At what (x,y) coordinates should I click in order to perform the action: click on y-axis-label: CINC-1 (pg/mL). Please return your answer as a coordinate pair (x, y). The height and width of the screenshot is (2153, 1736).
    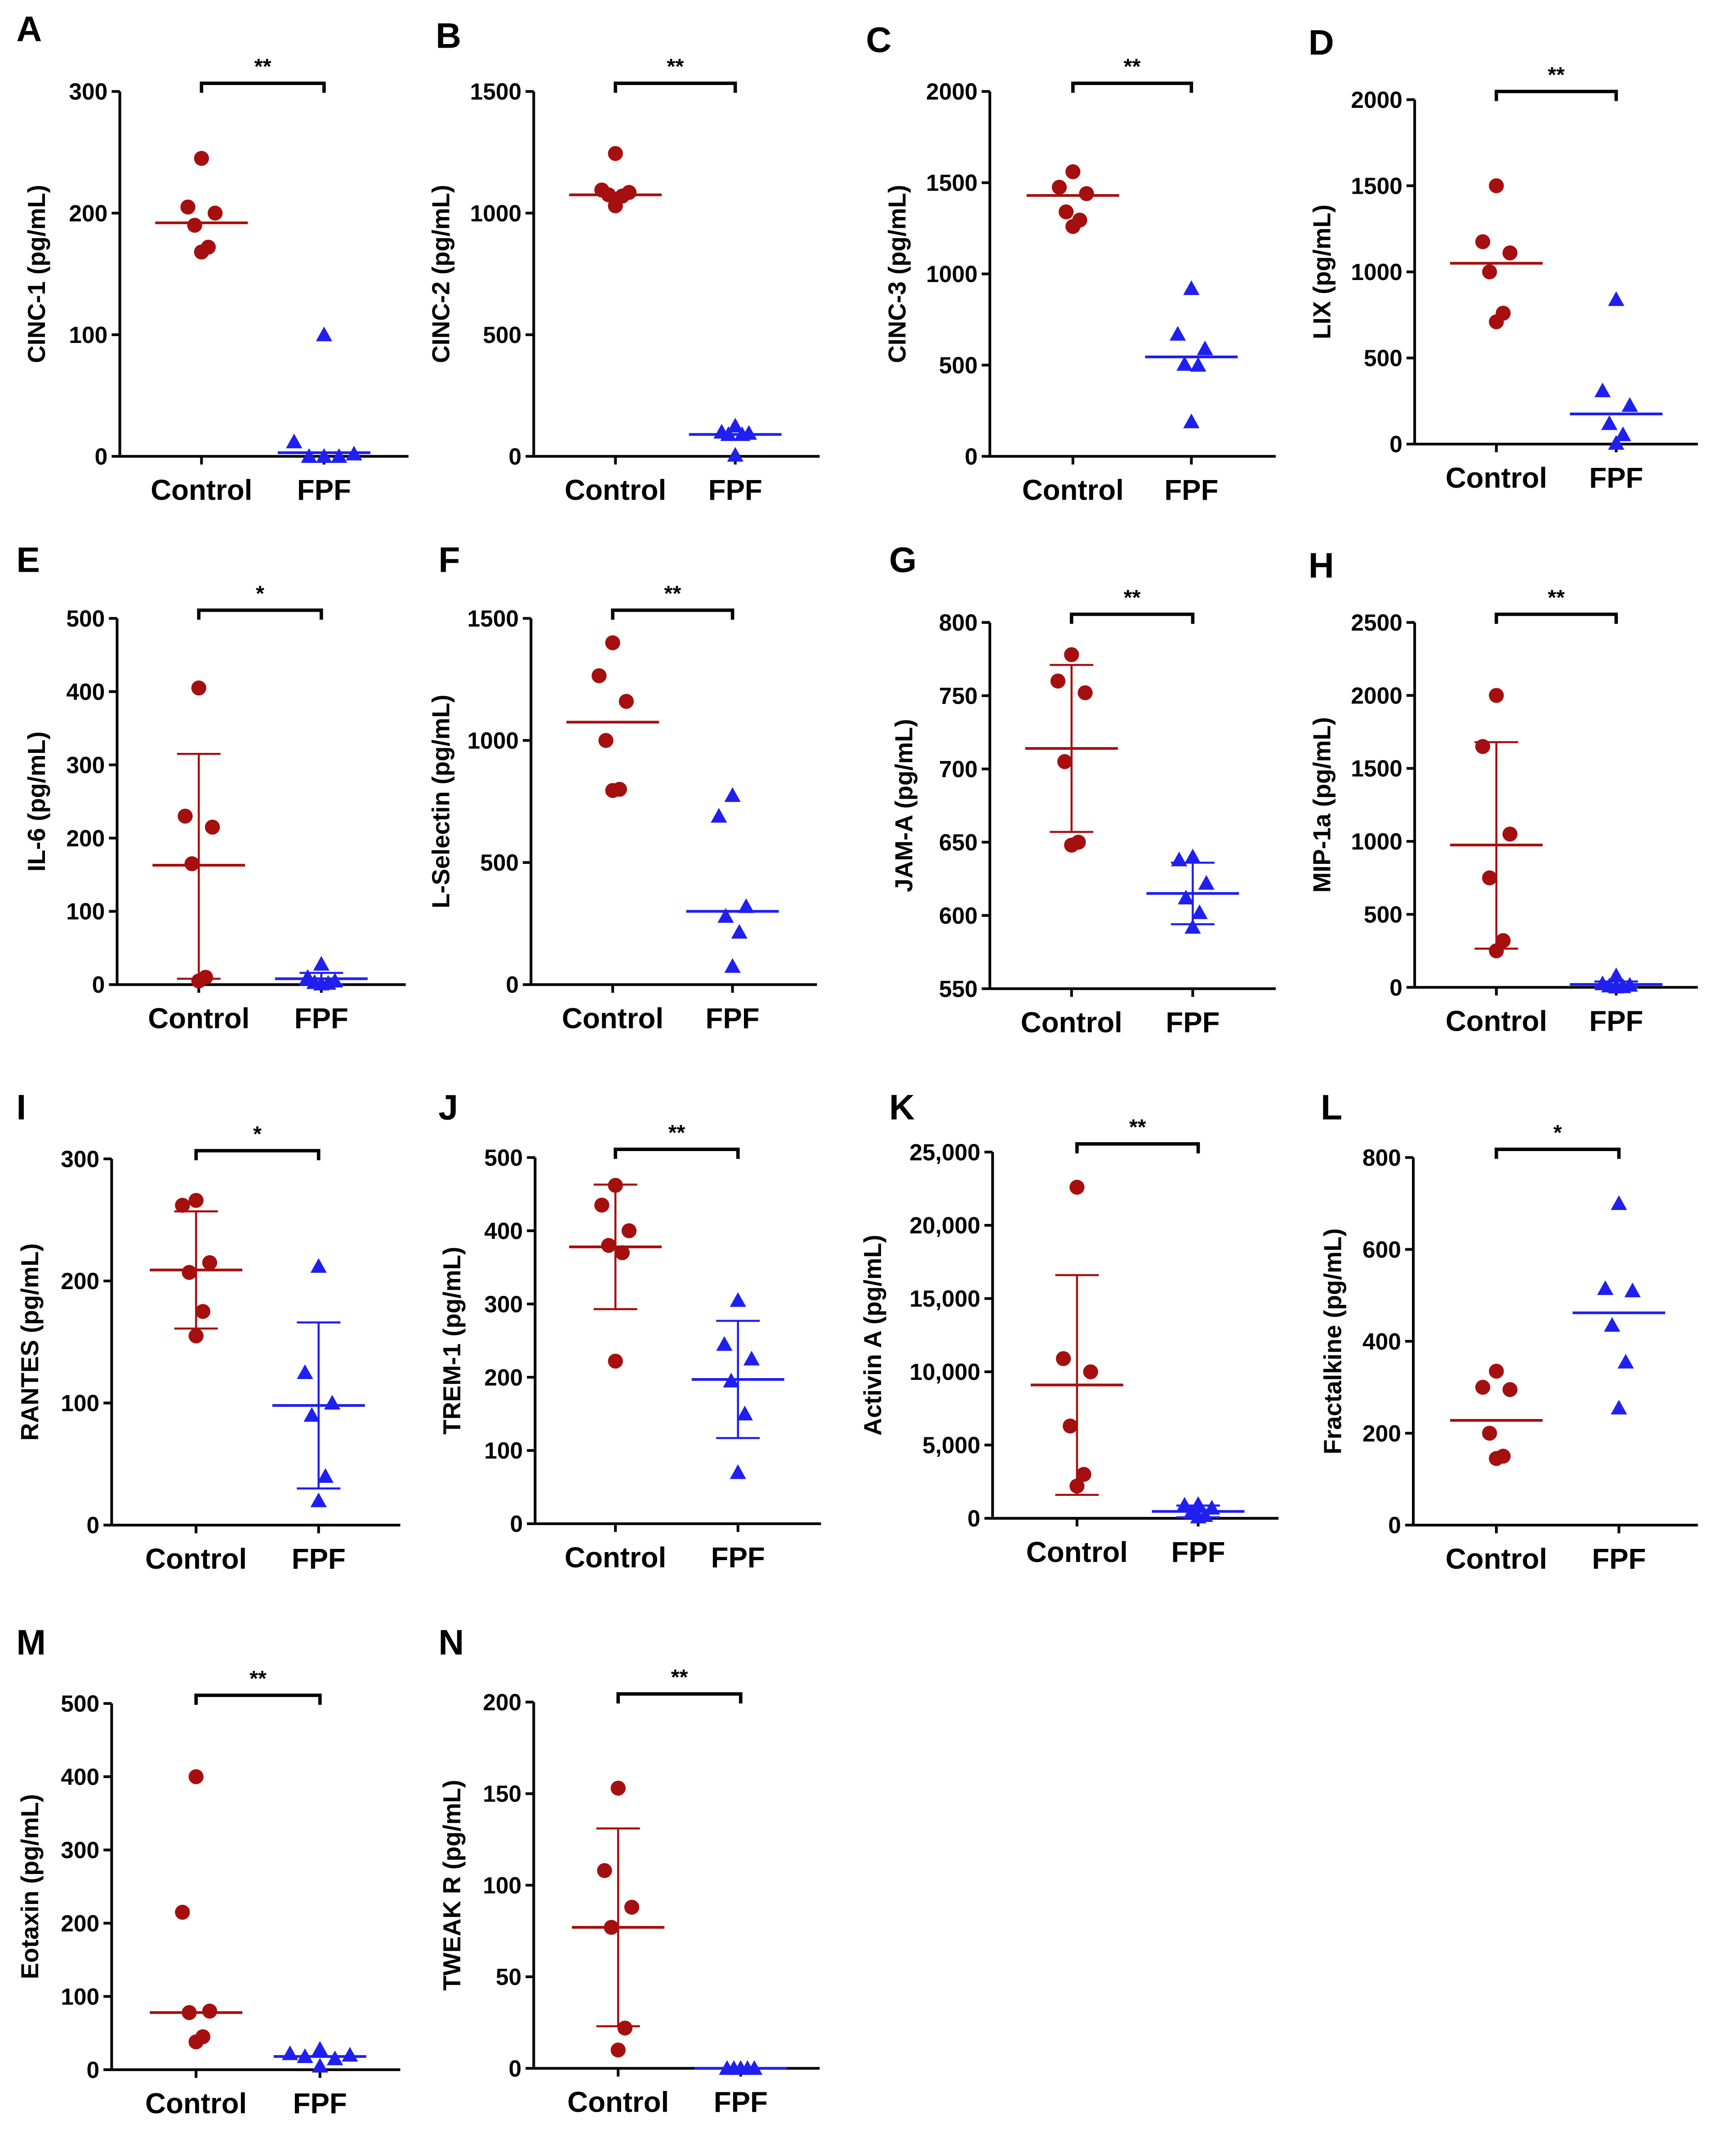
    Looking at the image, I should click on (36, 274).